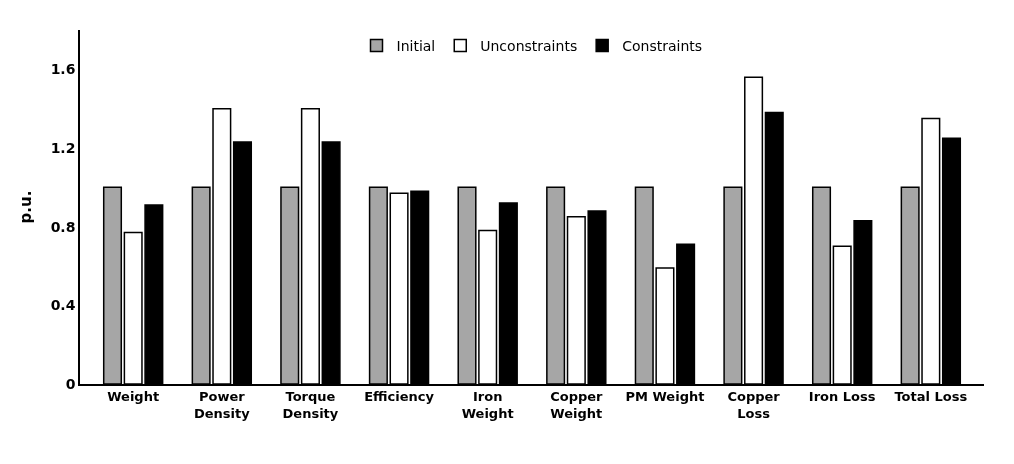 This screenshot has height=464, width=1014. Describe the element at coordinates (842, 397) in the screenshot. I see `x-tick-label: Iron Loss` at that location.